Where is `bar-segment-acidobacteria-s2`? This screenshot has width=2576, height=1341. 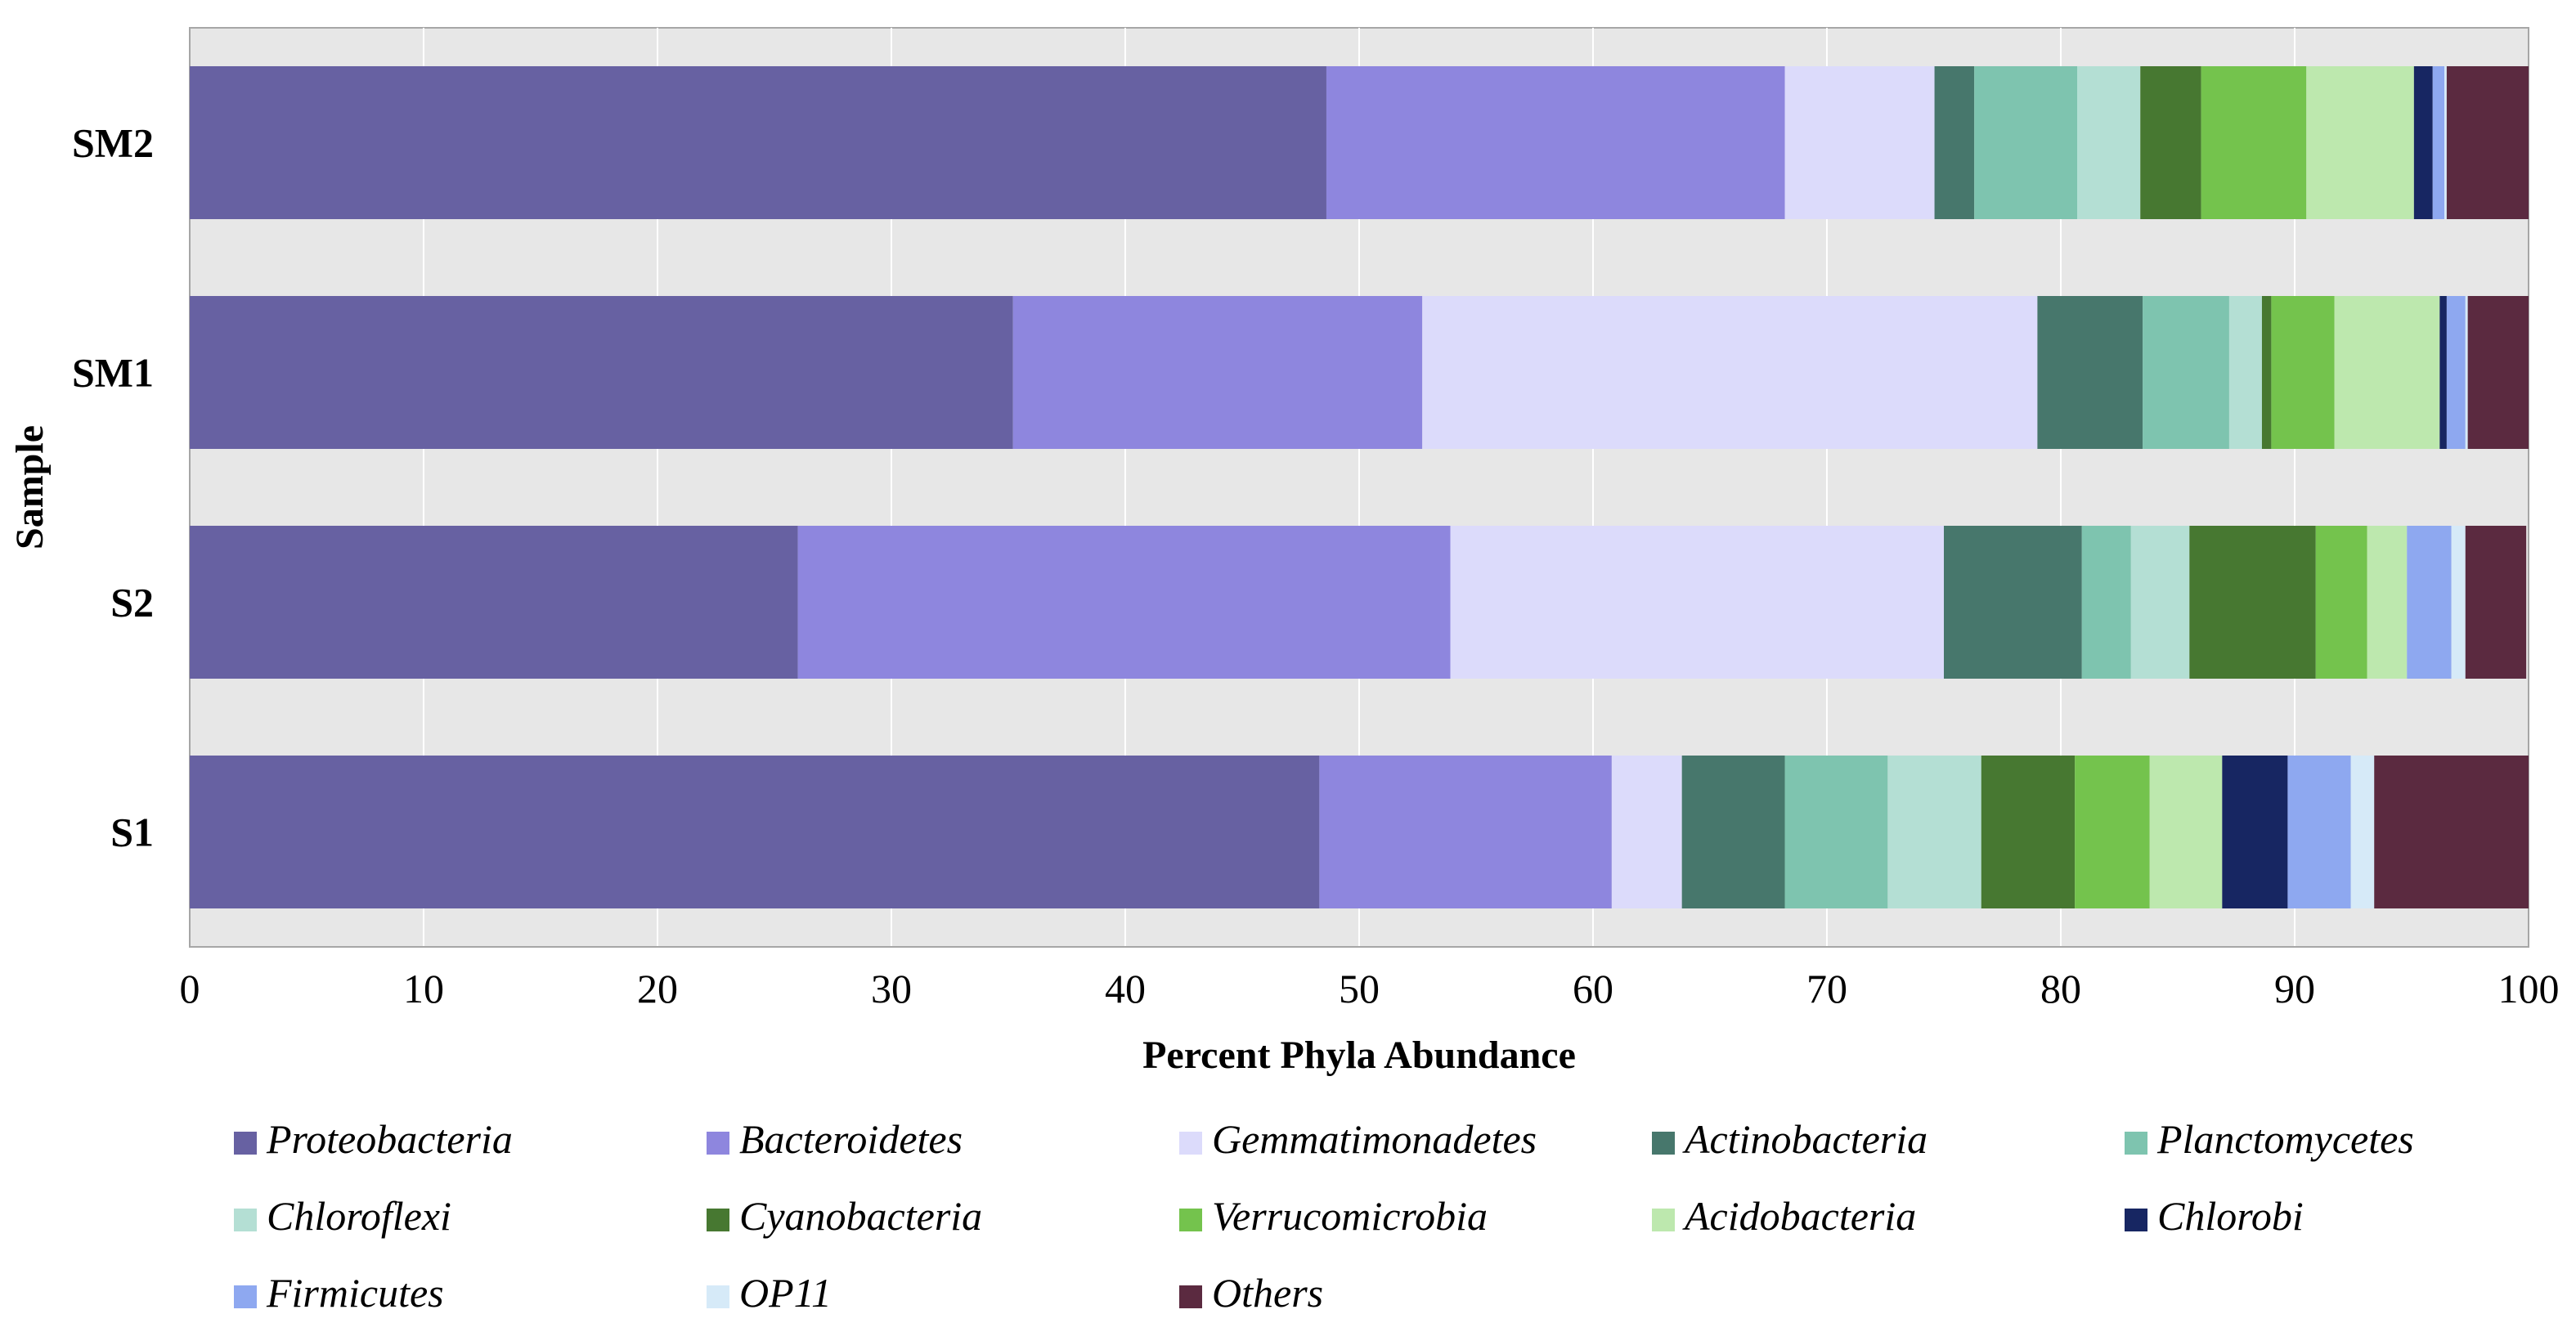 bar-segment-acidobacteria-s2 is located at coordinates (2387, 602).